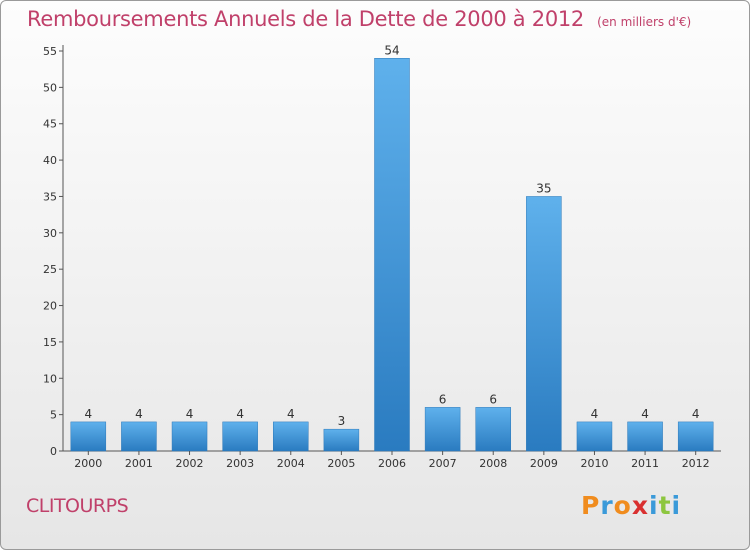 This screenshot has height=550, width=750. I want to click on y-tick-label: 15, so click(50, 342).